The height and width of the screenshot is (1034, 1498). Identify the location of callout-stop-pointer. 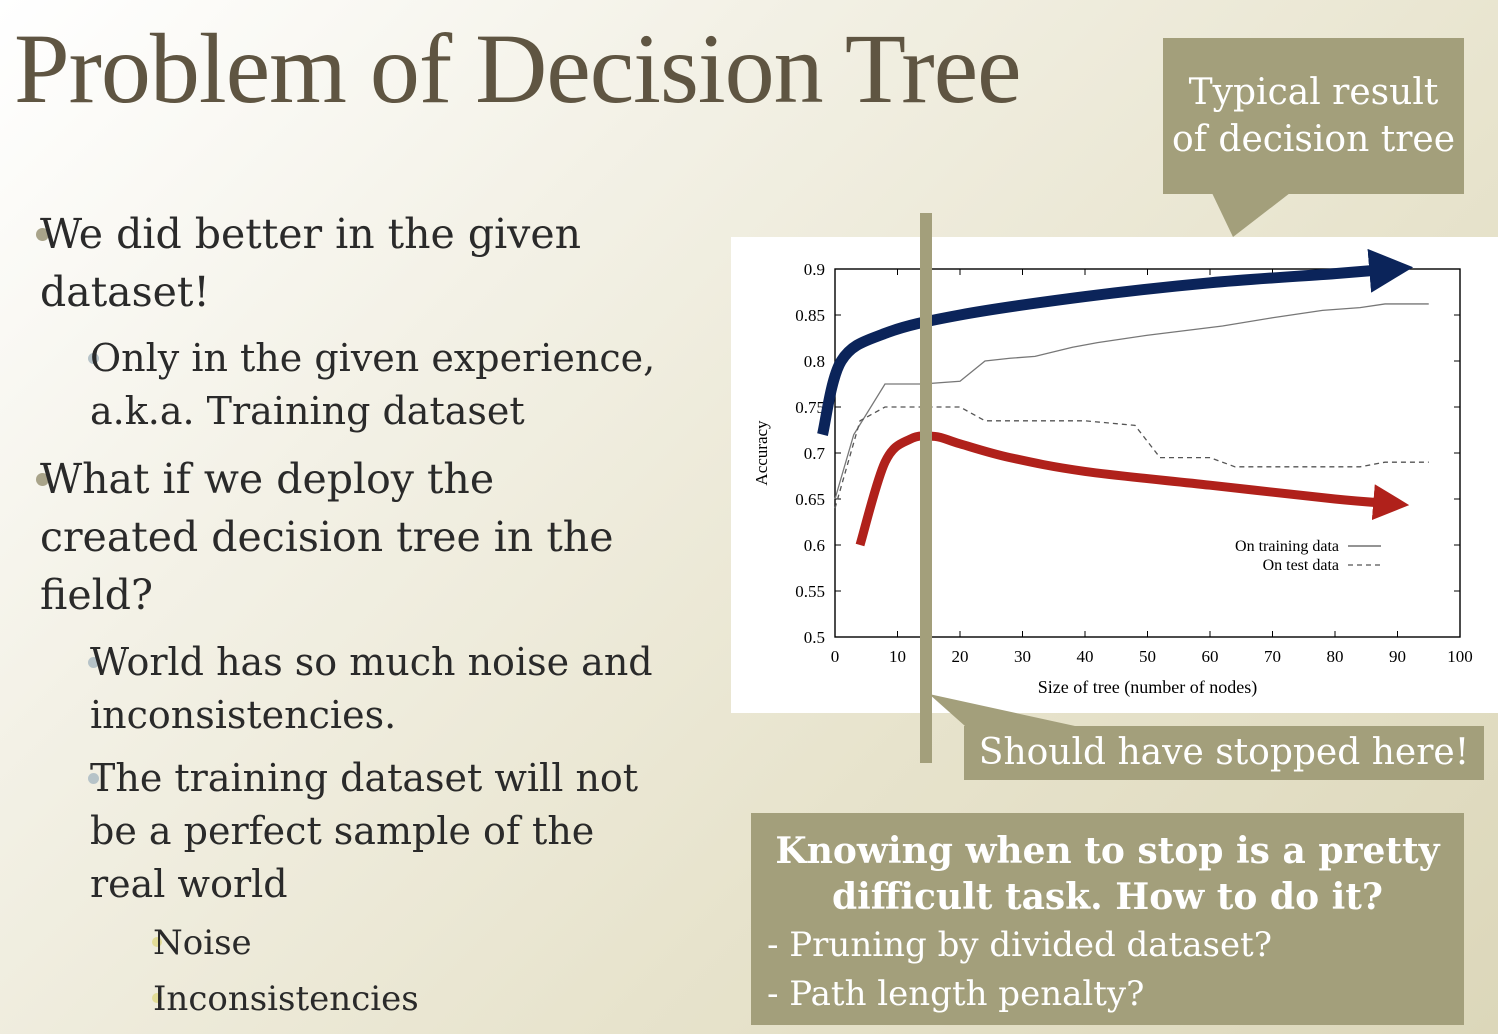
(1002, 710).